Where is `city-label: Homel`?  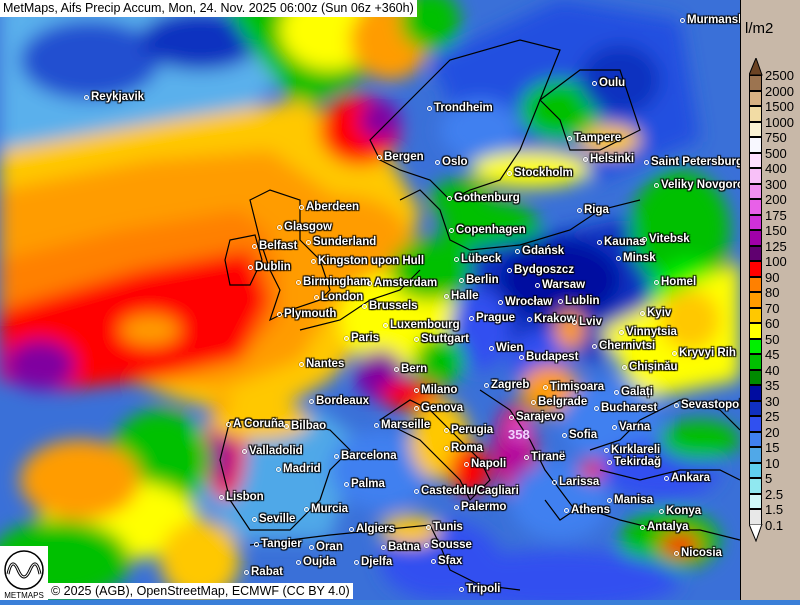 city-label: Homel is located at coordinates (675, 282).